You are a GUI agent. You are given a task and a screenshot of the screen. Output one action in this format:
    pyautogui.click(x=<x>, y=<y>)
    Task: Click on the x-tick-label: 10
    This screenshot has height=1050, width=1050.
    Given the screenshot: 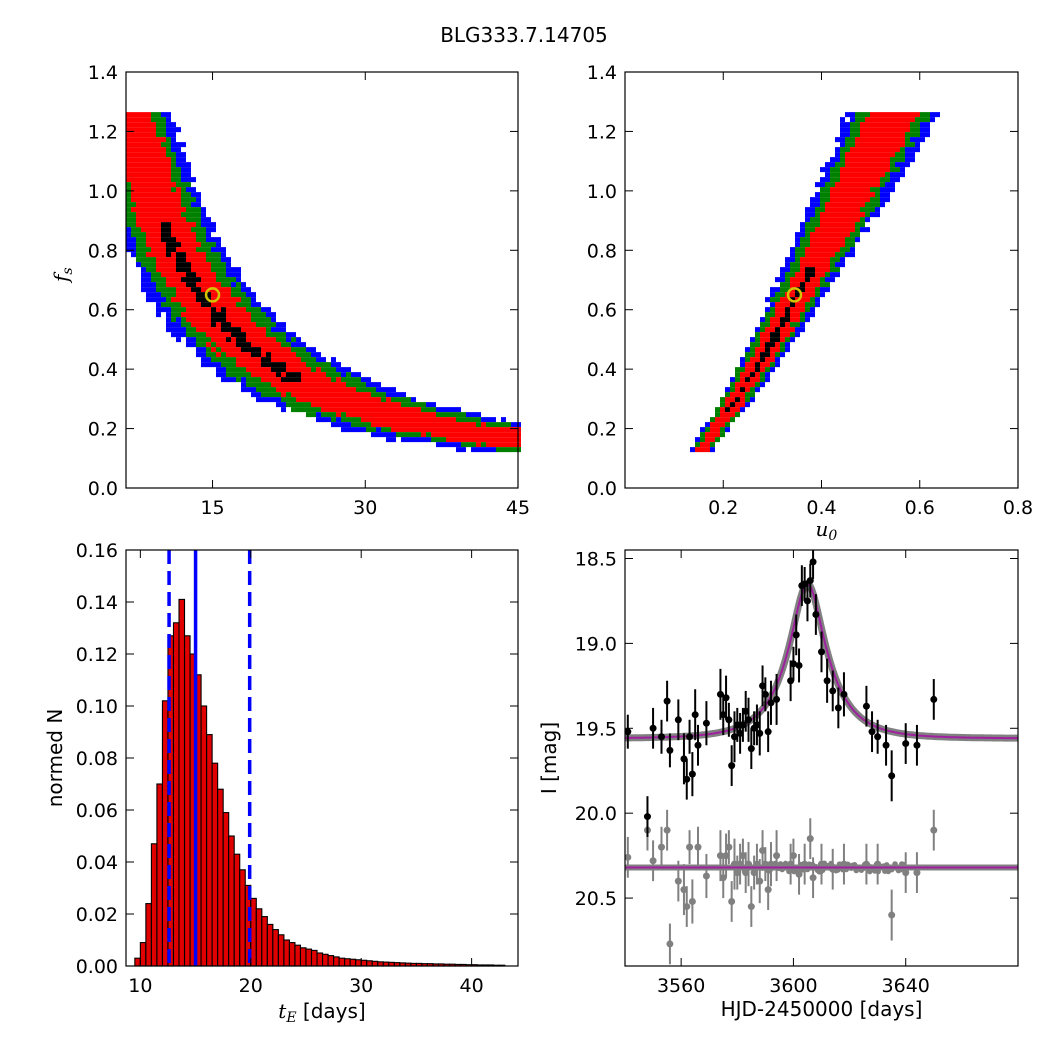 What is the action you would take?
    pyautogui.click(x=140, y=986)
    